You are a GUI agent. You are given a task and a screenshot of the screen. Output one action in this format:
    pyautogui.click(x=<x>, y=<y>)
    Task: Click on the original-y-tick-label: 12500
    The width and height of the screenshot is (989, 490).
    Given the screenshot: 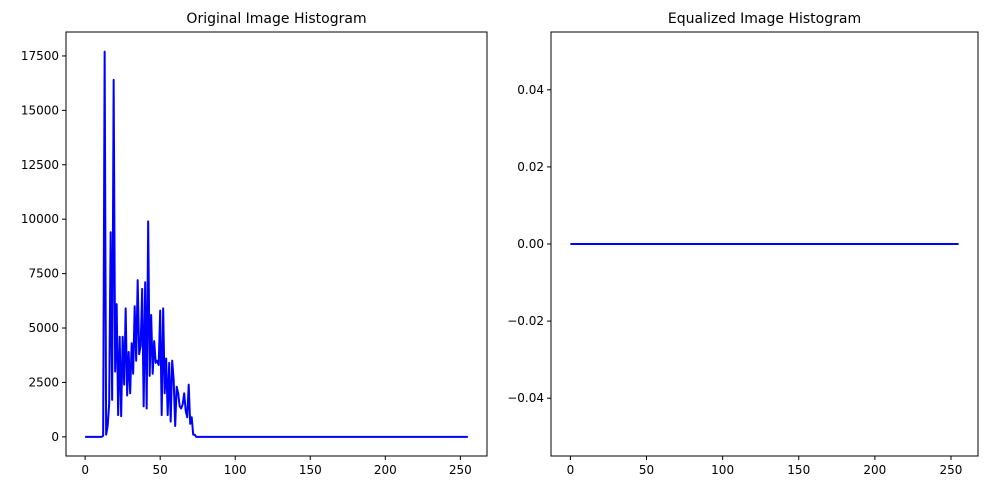 What is the action you would take?
    pyautogui.click(x=40, y=165)
    